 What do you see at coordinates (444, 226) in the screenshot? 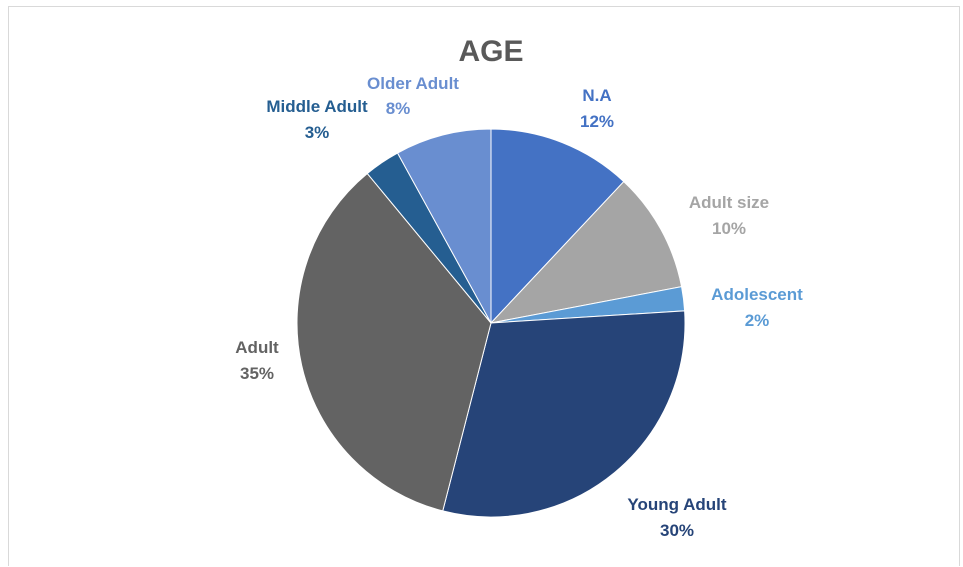
I see `pie-slice-older-adult` at bounding box center [444, 226].